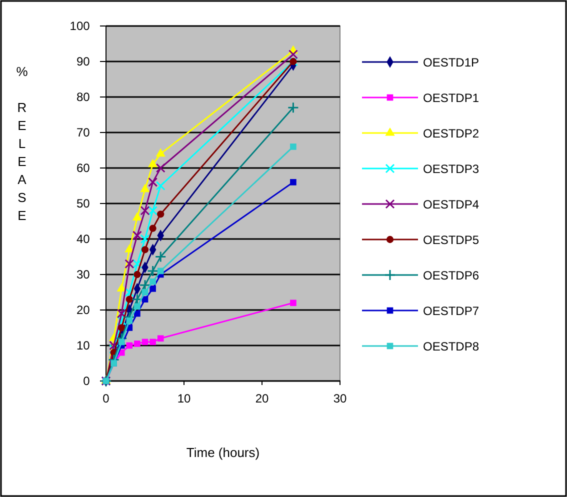 Image resolution: width=567 pixels, height=497 pixels. I want to click on y-tick-label: 10, so click(83, 345).